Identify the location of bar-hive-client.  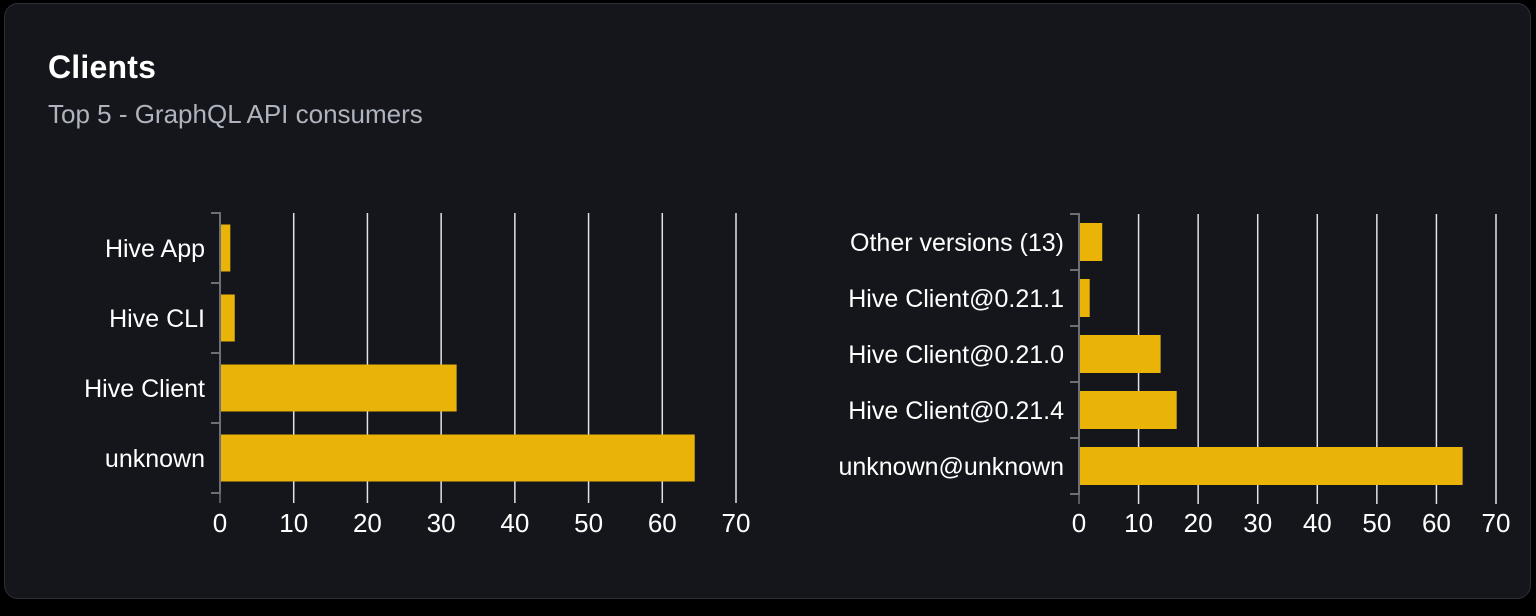
(338, 388).